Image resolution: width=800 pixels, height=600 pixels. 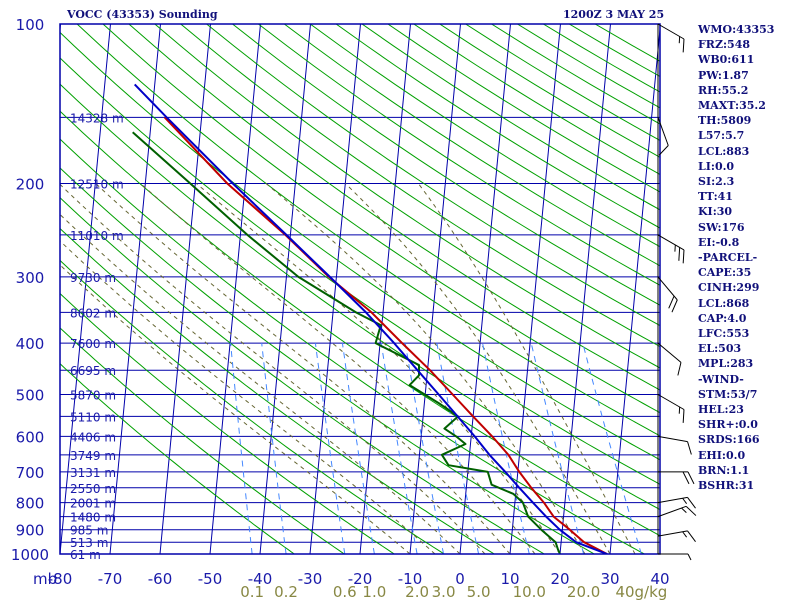 What do you see at coordinates (97, 118) in the screenshot?
I see `height-label: 14328 m` at bounding box center [97, 118].